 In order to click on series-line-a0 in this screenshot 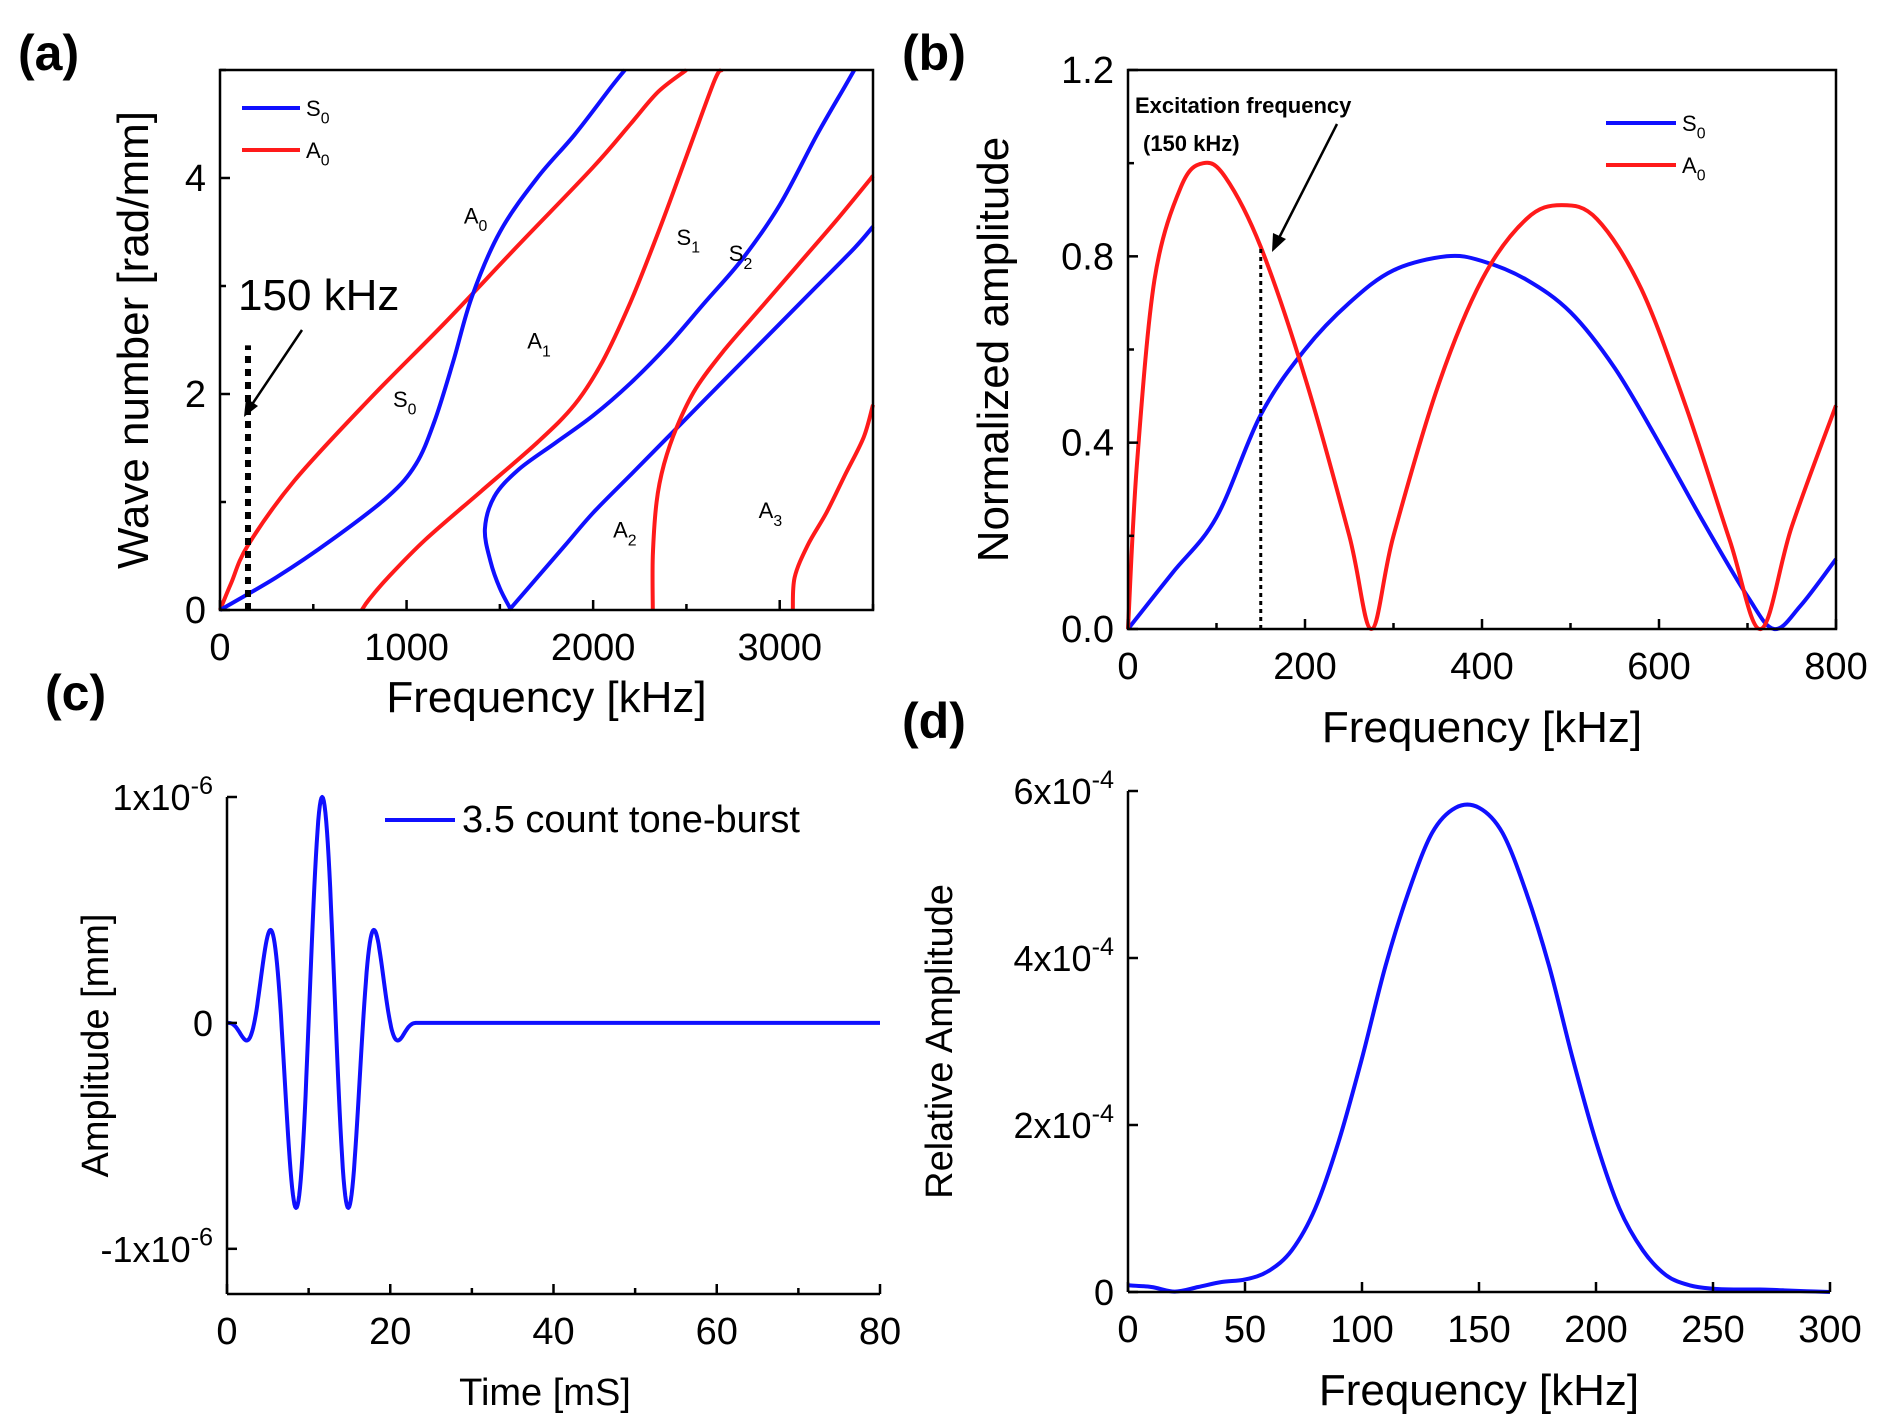, I will do `click(453, 339)`.